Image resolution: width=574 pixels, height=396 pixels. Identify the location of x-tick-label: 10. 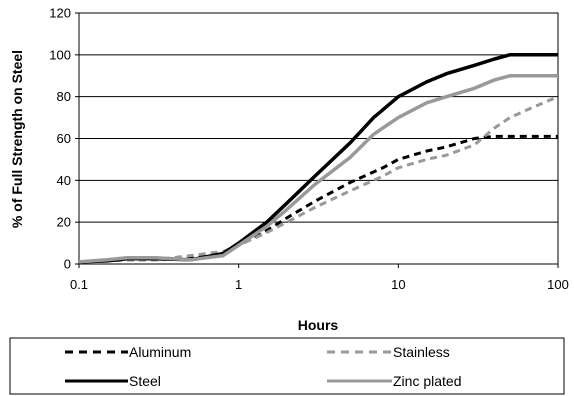
(398, 284).